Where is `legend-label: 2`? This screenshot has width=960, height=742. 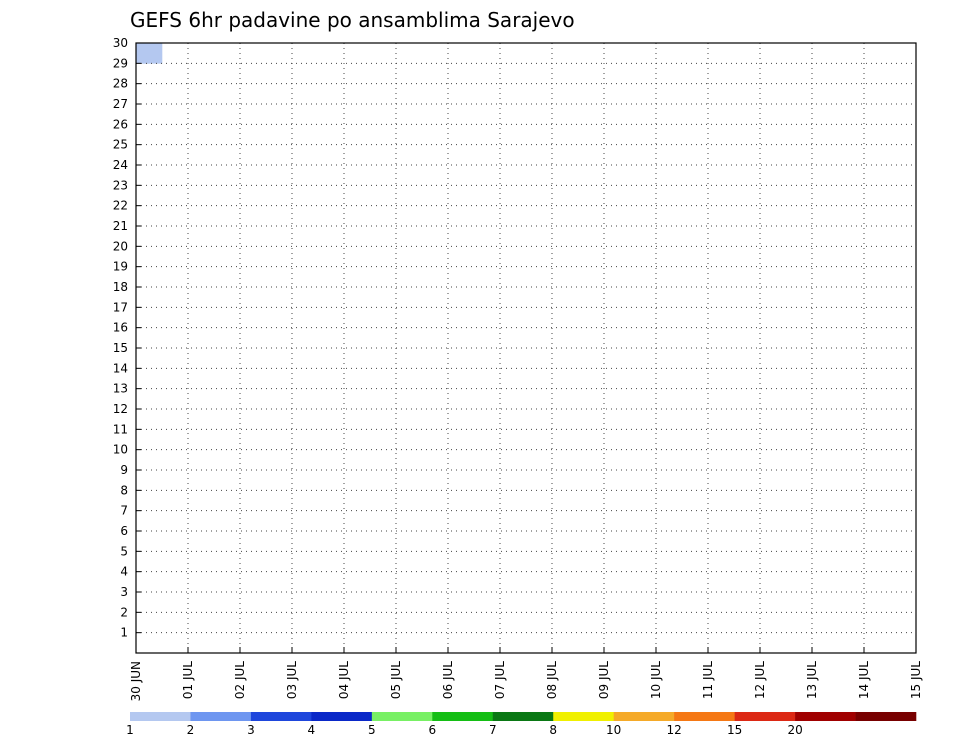
legend-label: 2 is located at coordinates (191, 730).